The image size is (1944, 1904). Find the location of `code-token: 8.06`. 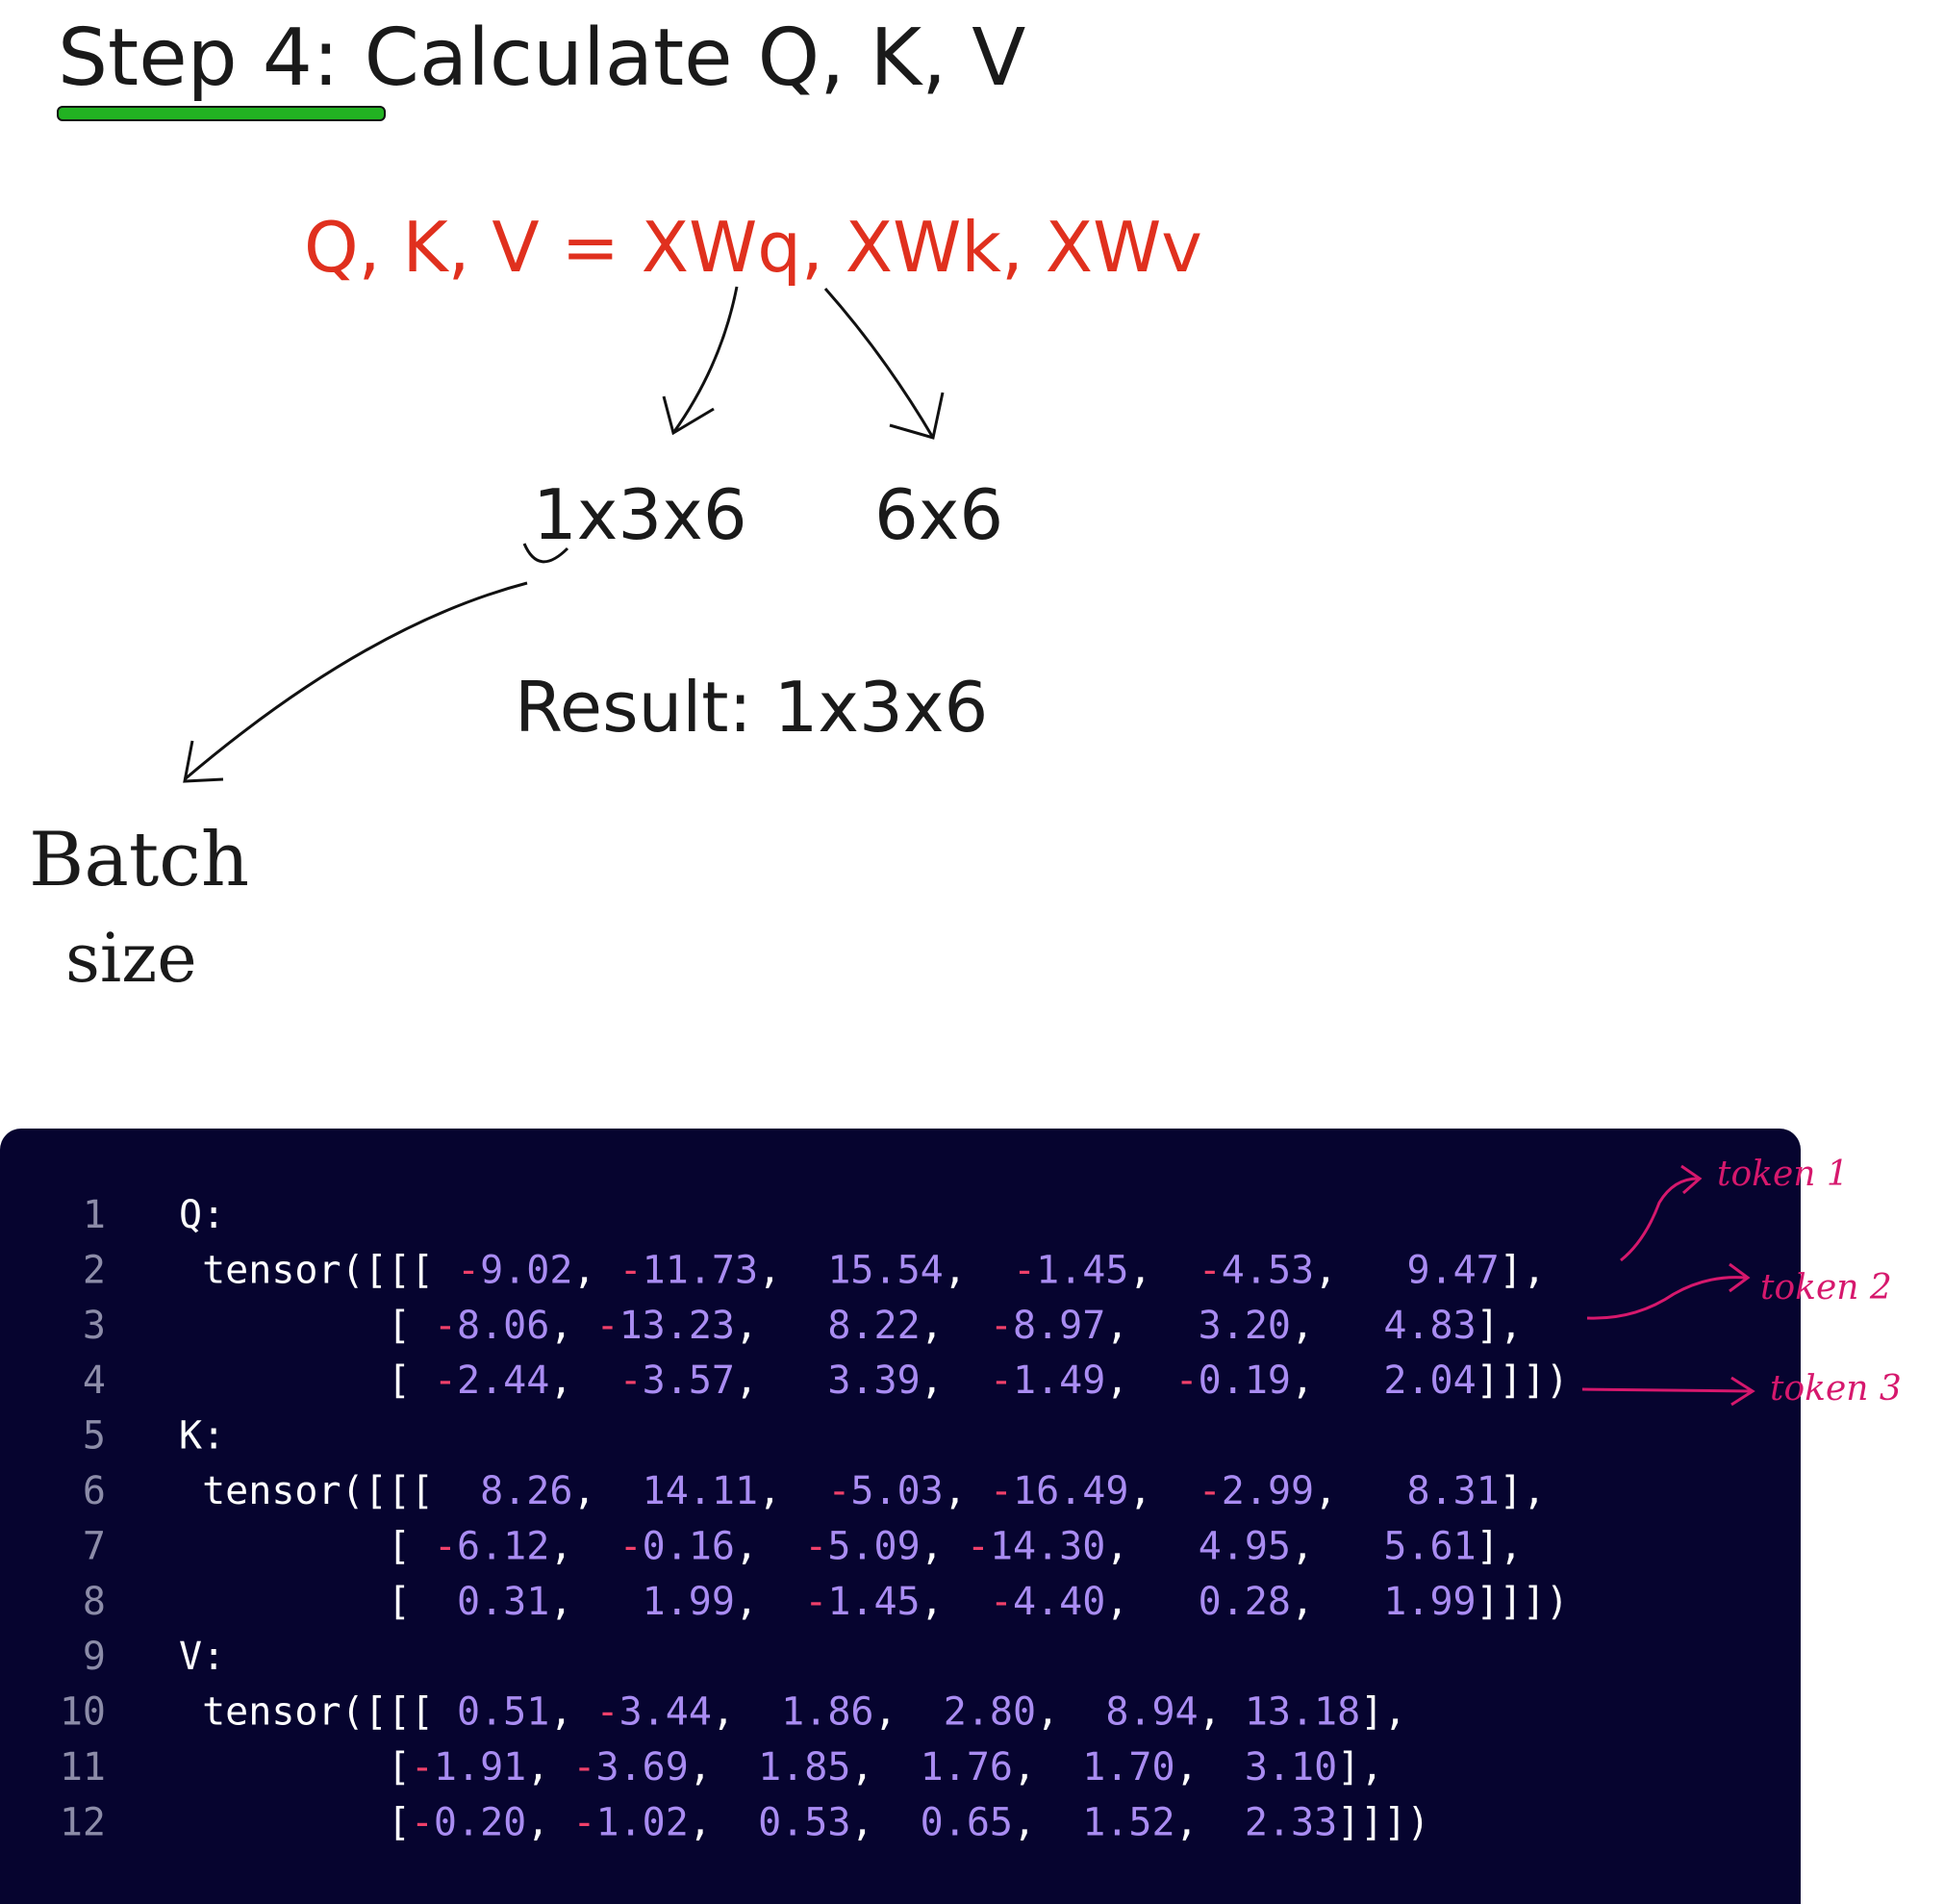

code-token: 8.06 is located at coordinates (503, 1326).